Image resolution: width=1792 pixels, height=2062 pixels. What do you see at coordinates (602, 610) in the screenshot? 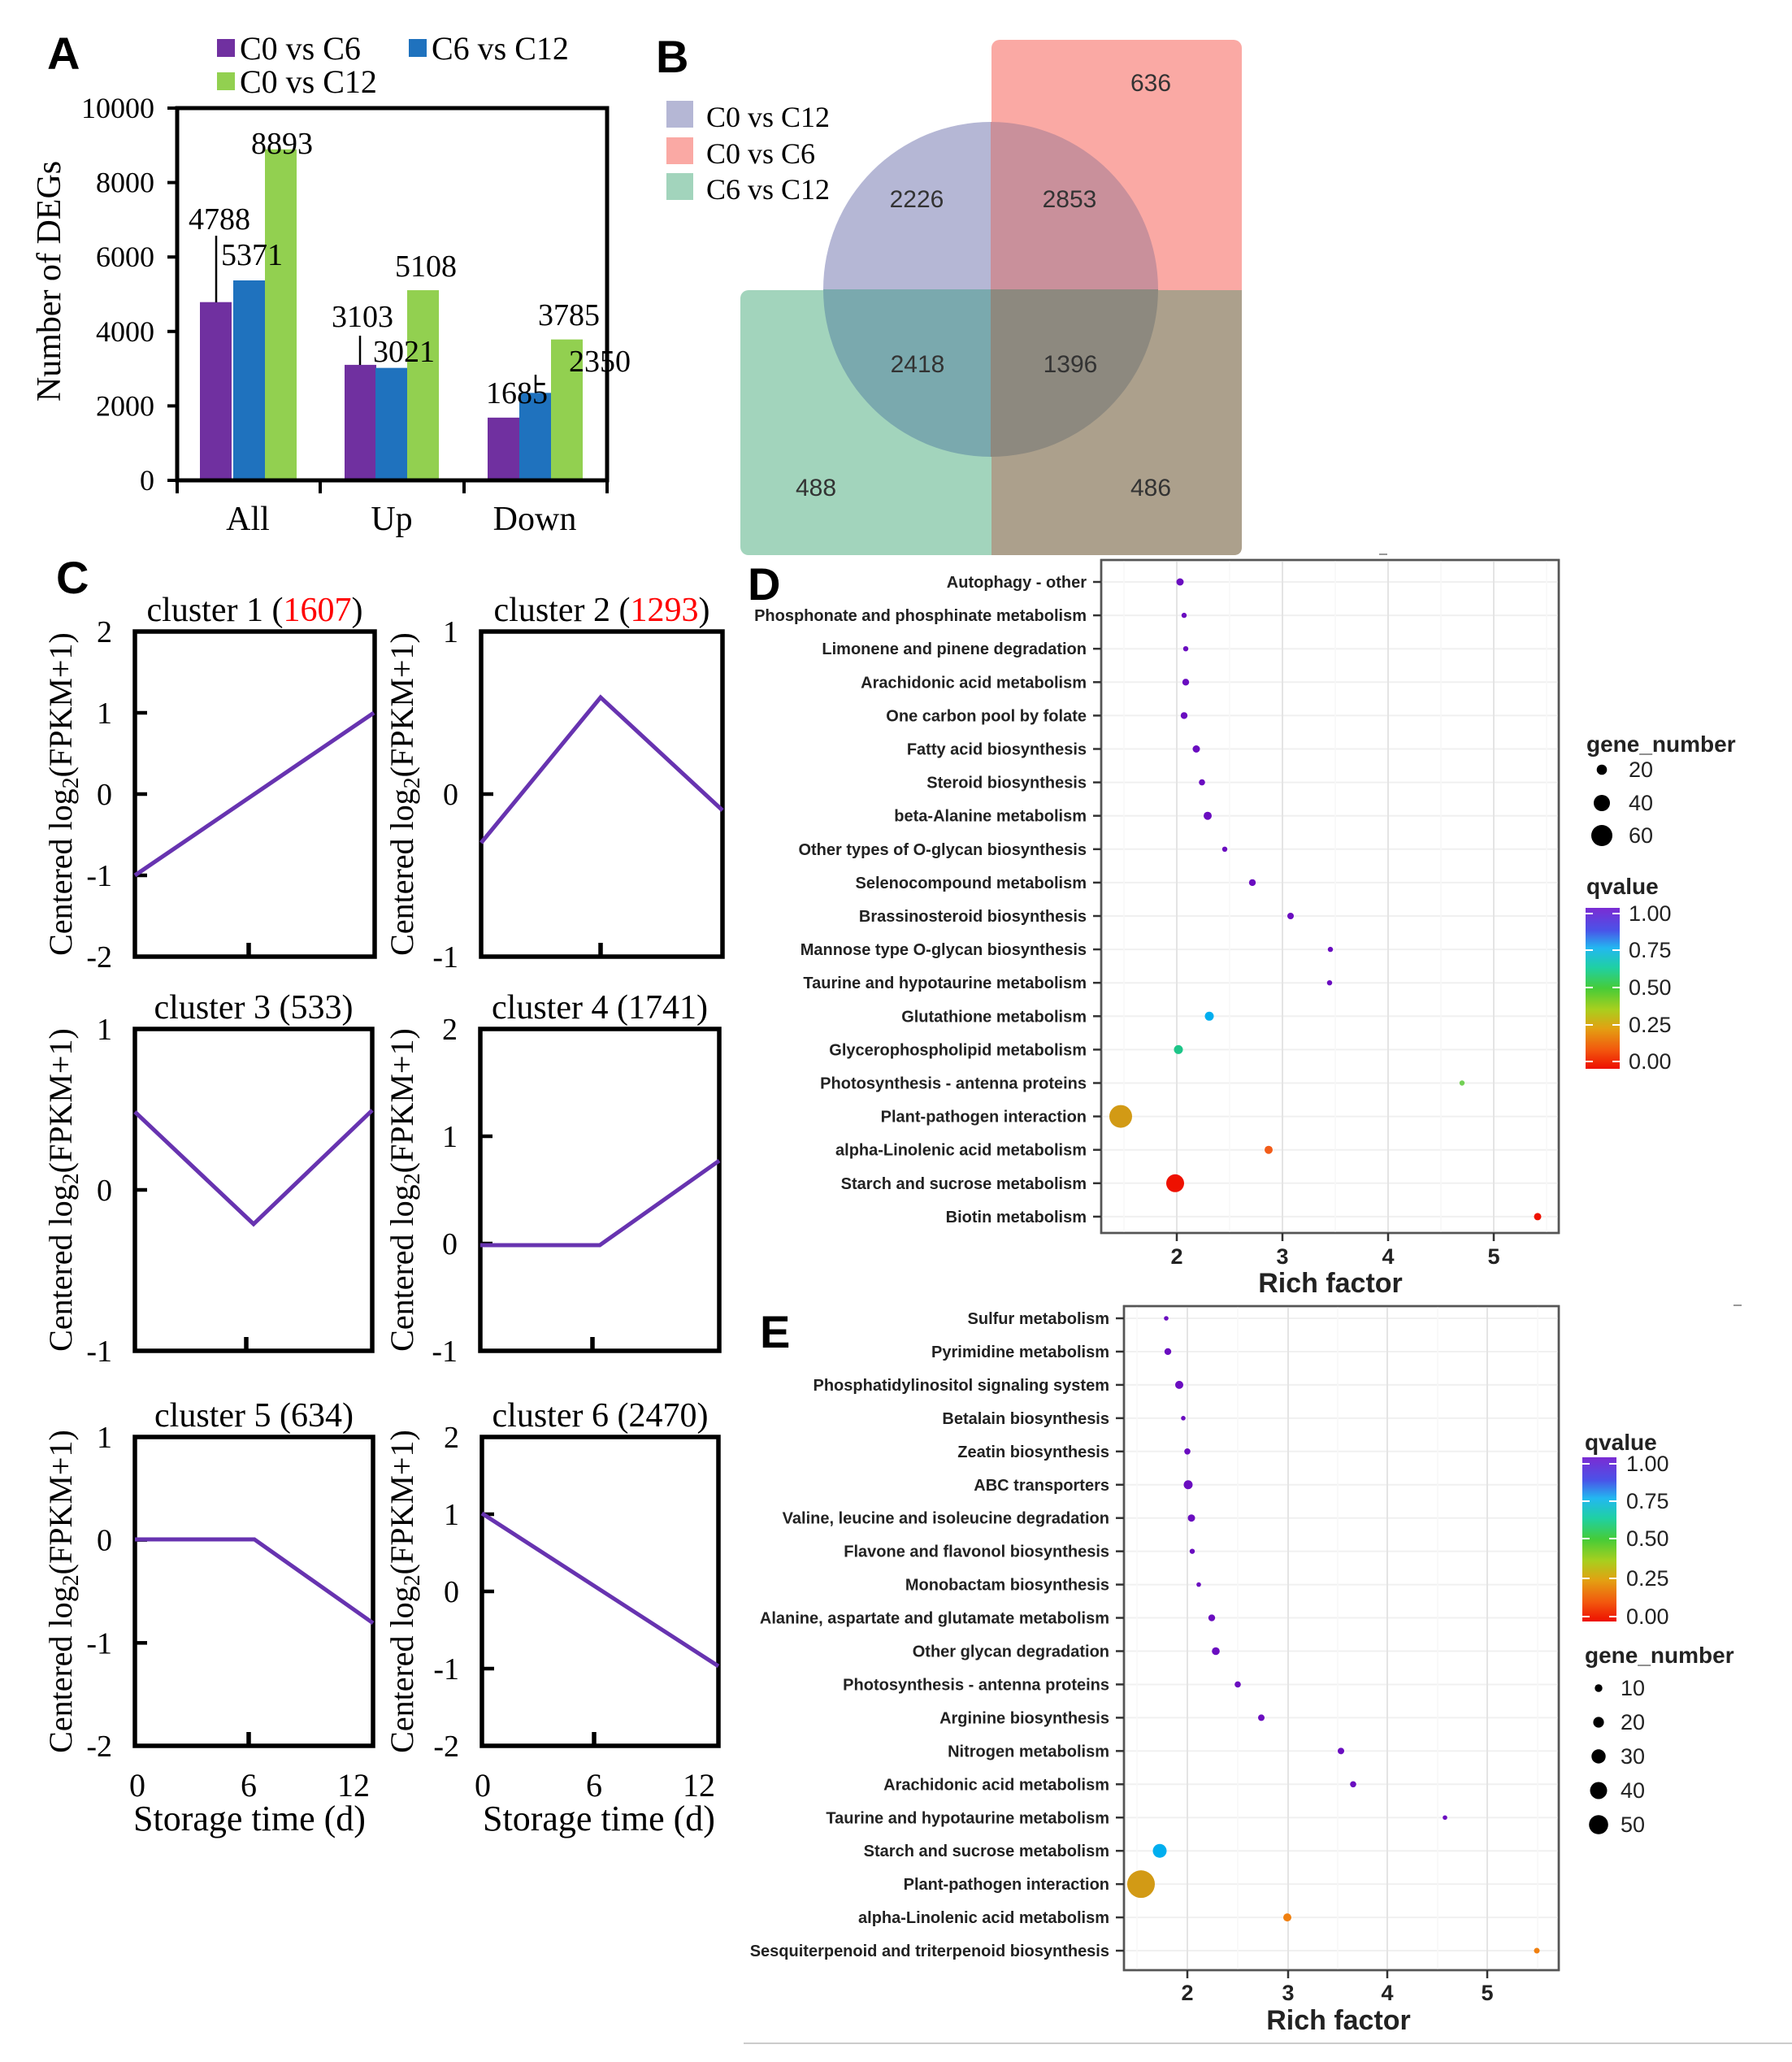
I see `svg-text: cluster 2 (1293)` at bounding box center [602, 610].